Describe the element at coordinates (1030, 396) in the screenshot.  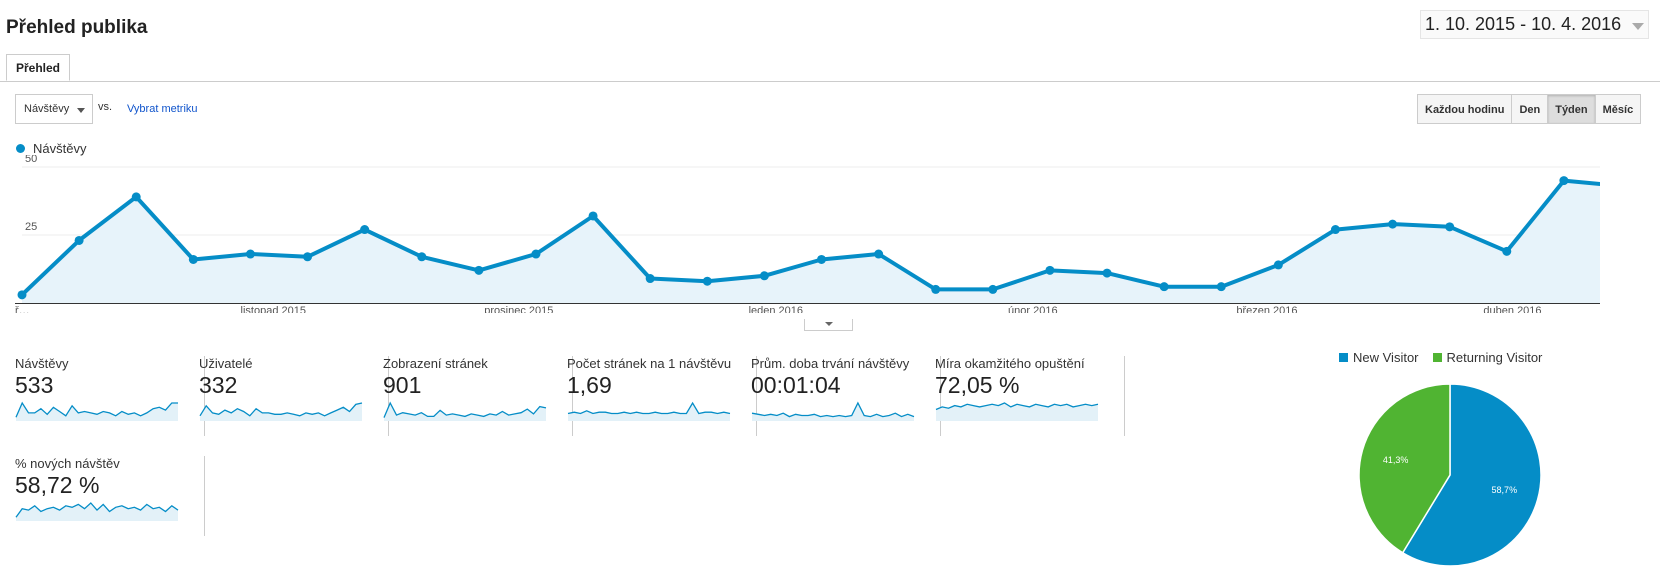
I see `stat-tile: Míra okamžitého opuštění 72,05 %` at that location.